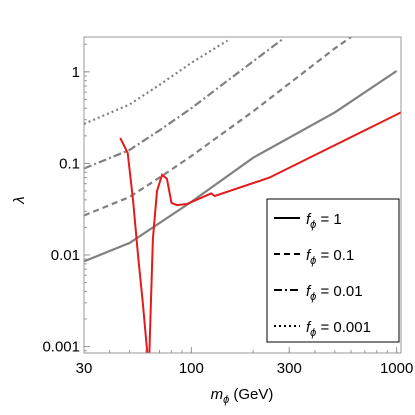 The image size is (415, 415). Describe the element at coordinates (76, 72) in the screenshot. I see `y-tick-label: 1` at that location.